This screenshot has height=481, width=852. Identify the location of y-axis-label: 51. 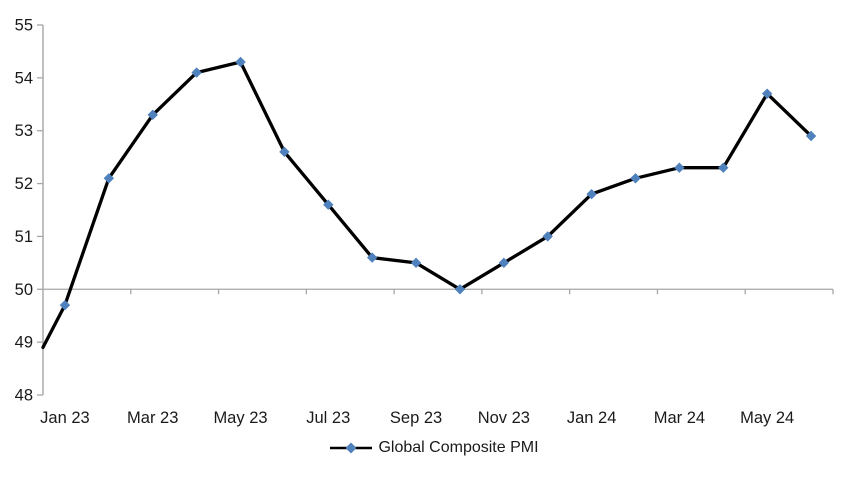
(24, 237).